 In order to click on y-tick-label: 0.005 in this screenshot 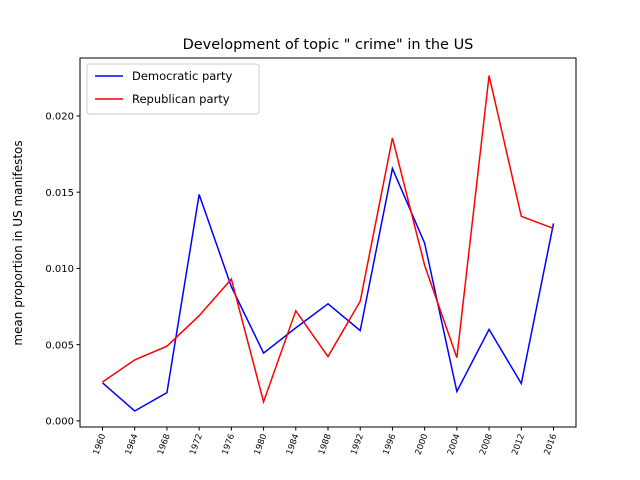, I will do `click(59, 345)`.